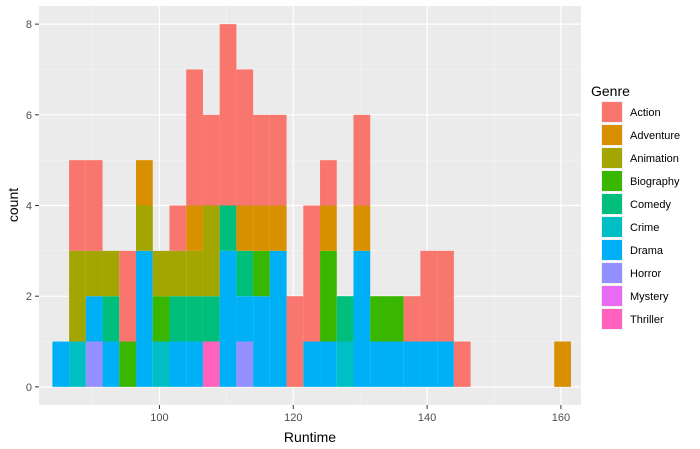  What do you see at coordinates (610, 91) in the screenshot?
I see `legend-title: Genre` at bounding box center [610, 91].